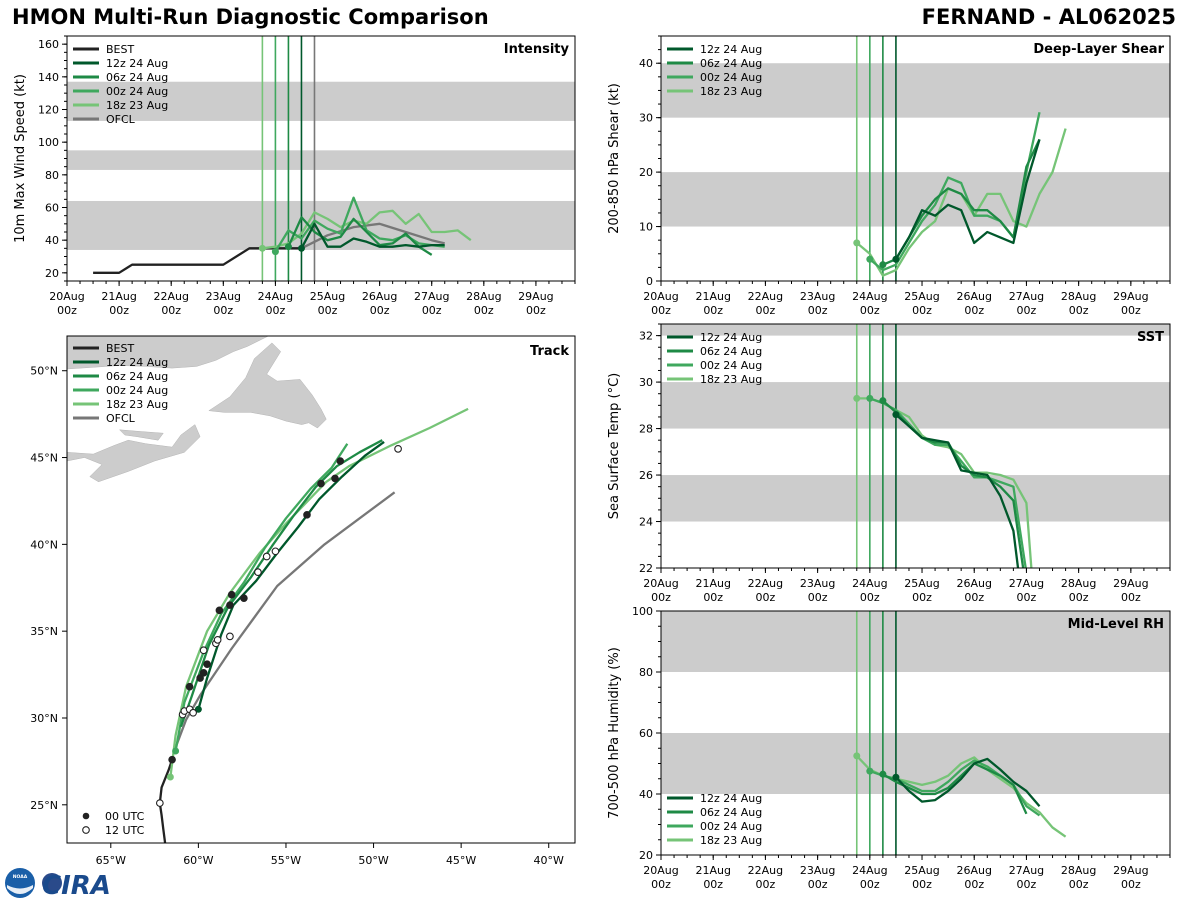  What do you see at coordinates (915, 446) in the screenshot?
I see `axes-frame` at bounding box center [915, 446].